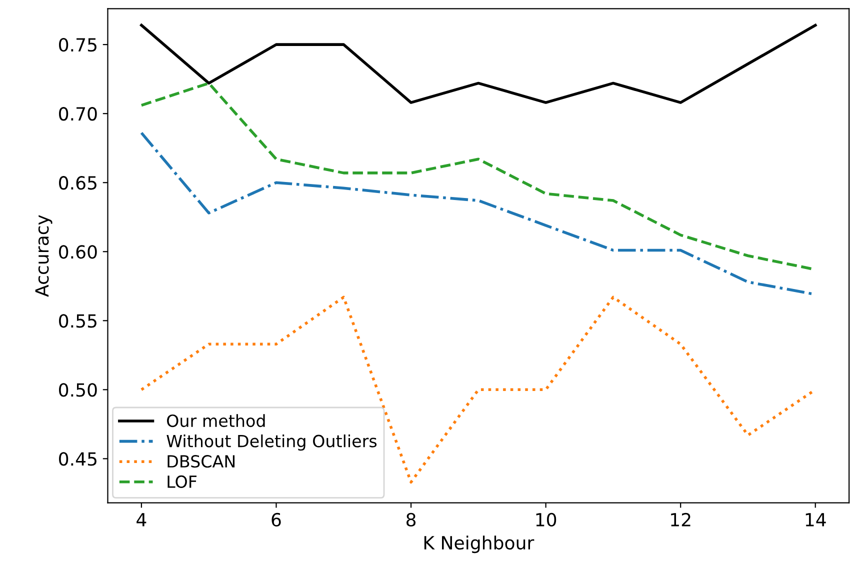  Describe the element at coordinates (78, 114) in the screenshot. I see `y-tick-label: 0.70` at that location.